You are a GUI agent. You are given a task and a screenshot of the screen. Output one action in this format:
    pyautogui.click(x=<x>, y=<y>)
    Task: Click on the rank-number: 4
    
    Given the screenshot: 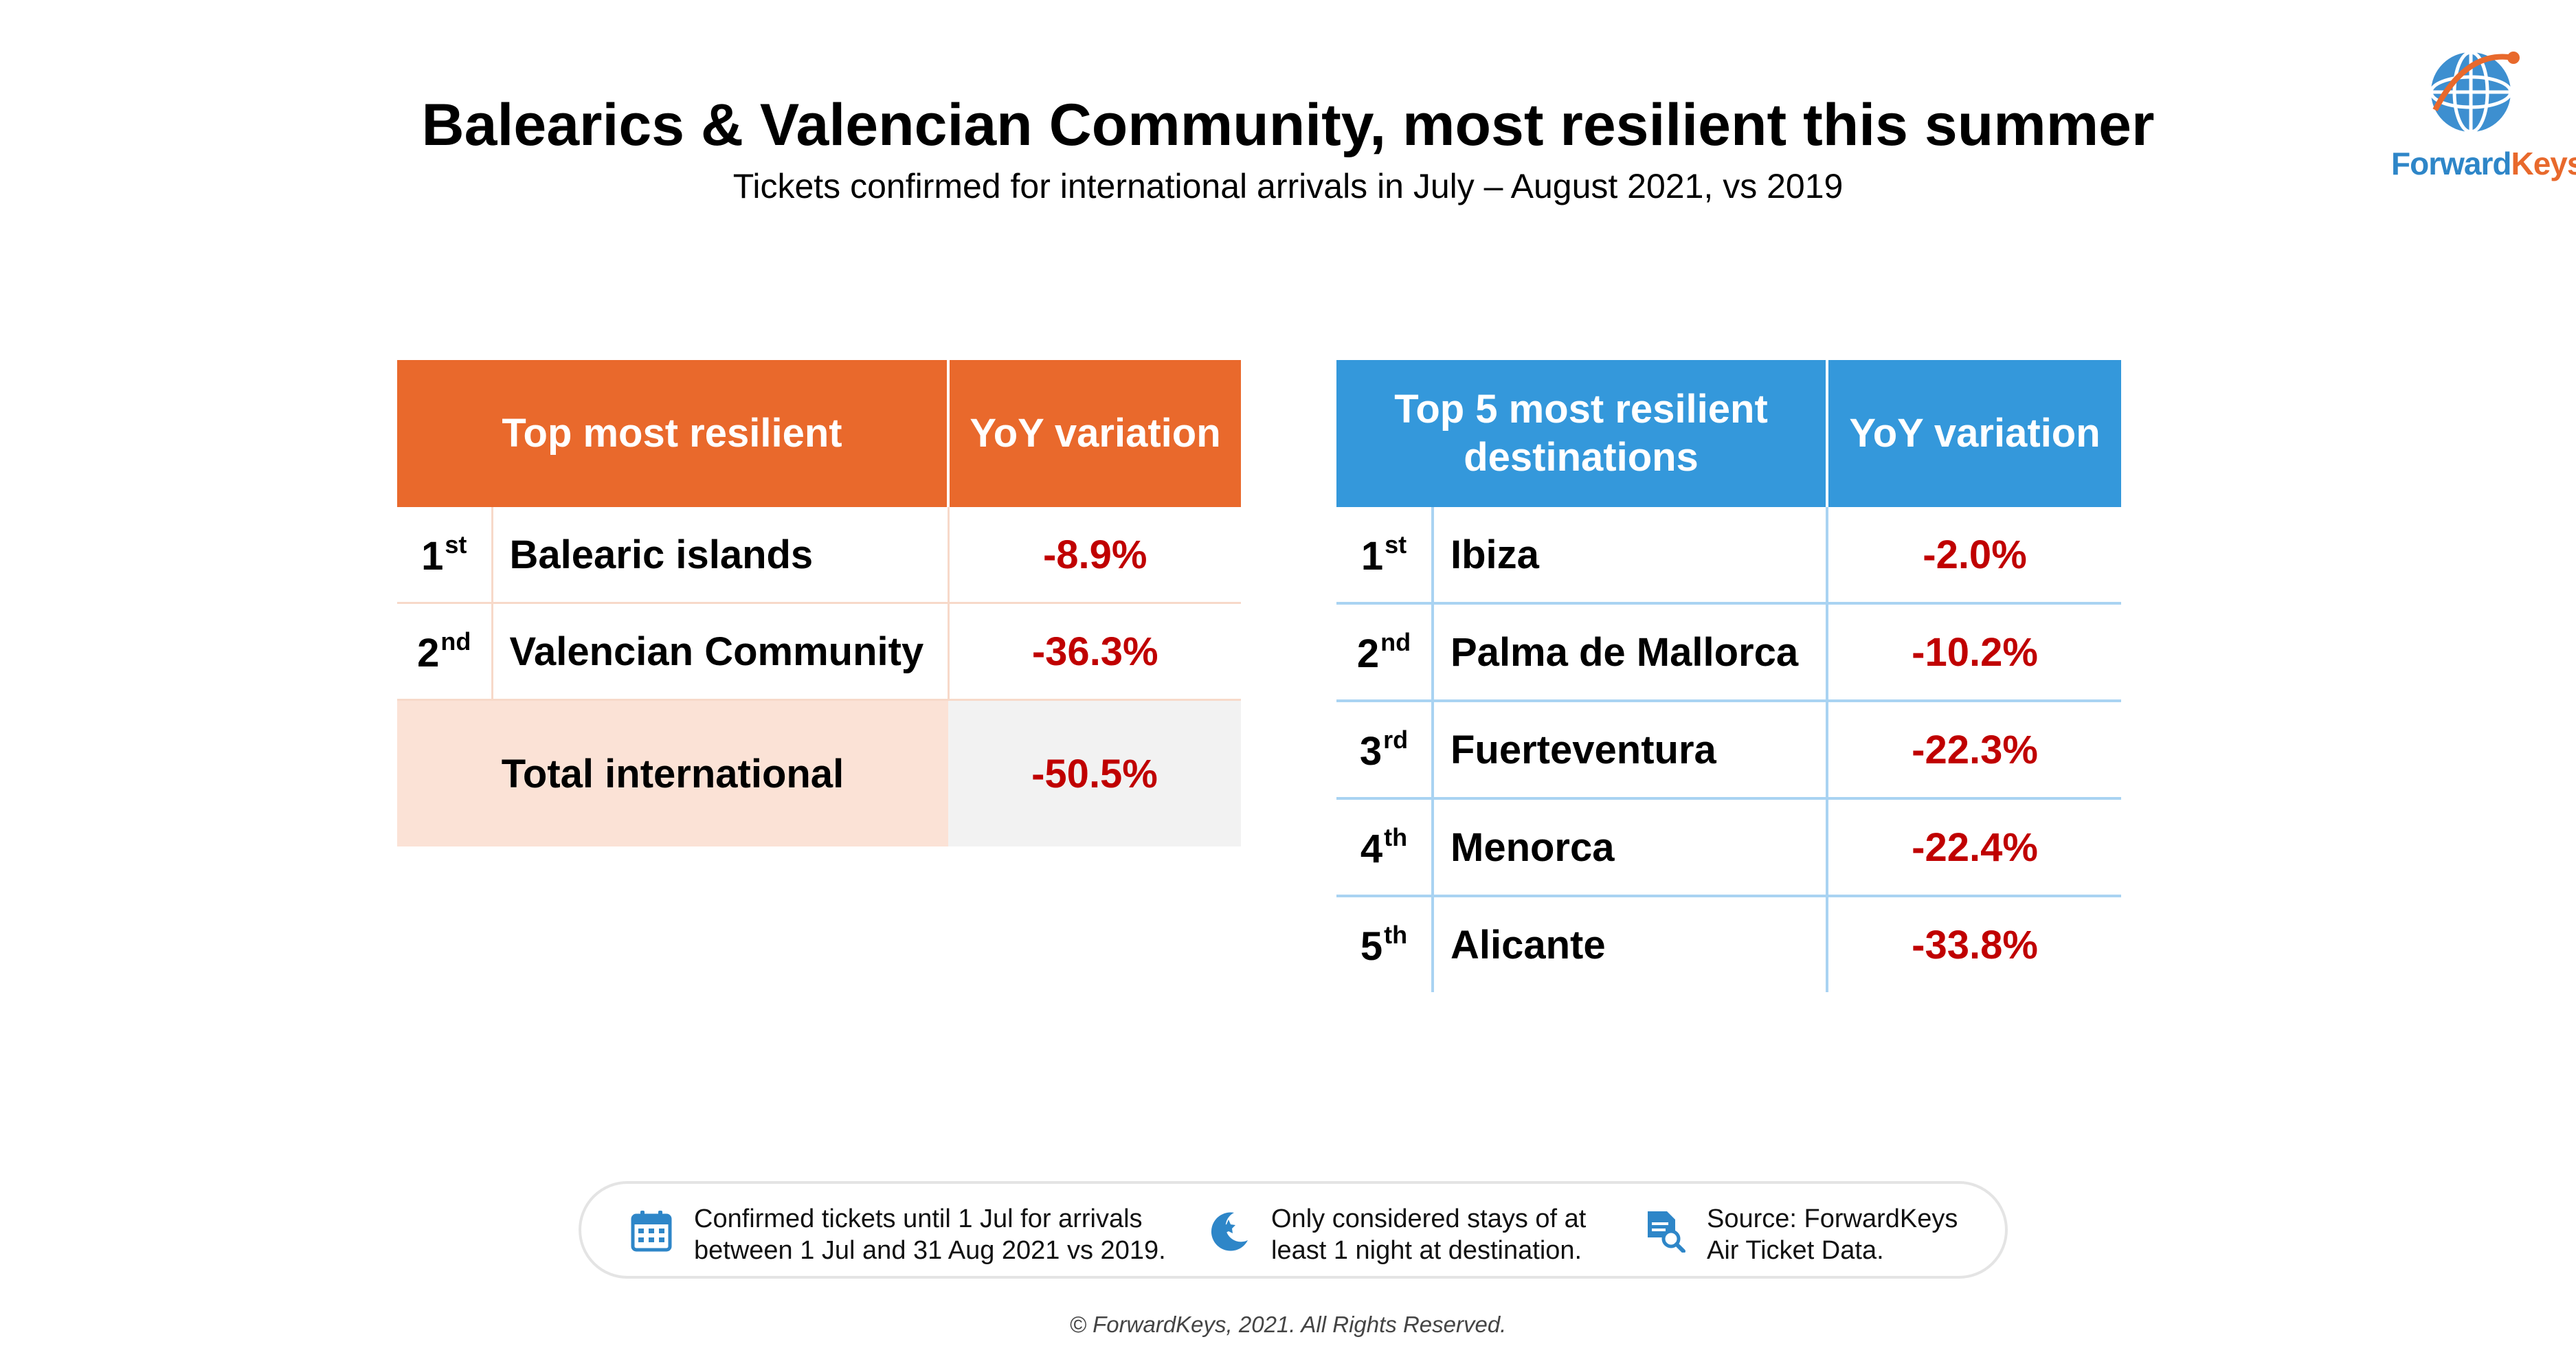 What is the action you would take?
    pyautogui.click(x=1371, y=848)
    